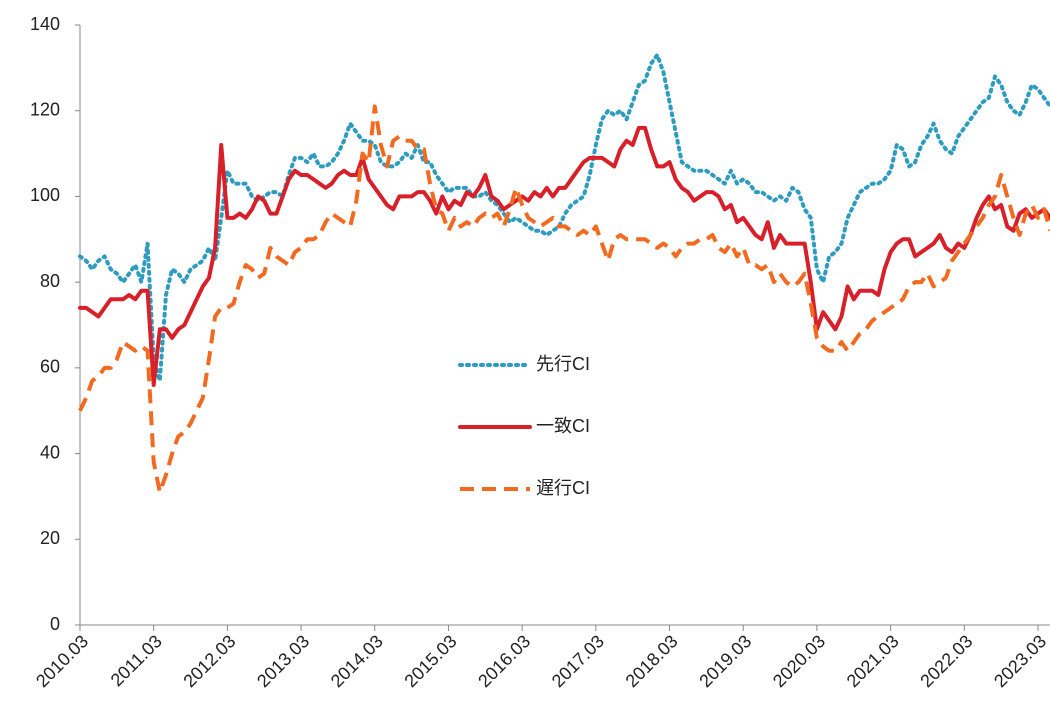 The width and height of the screenshot is (1050, 721). I want to click on x-tick-label: 2010.03, so click(62, 661).